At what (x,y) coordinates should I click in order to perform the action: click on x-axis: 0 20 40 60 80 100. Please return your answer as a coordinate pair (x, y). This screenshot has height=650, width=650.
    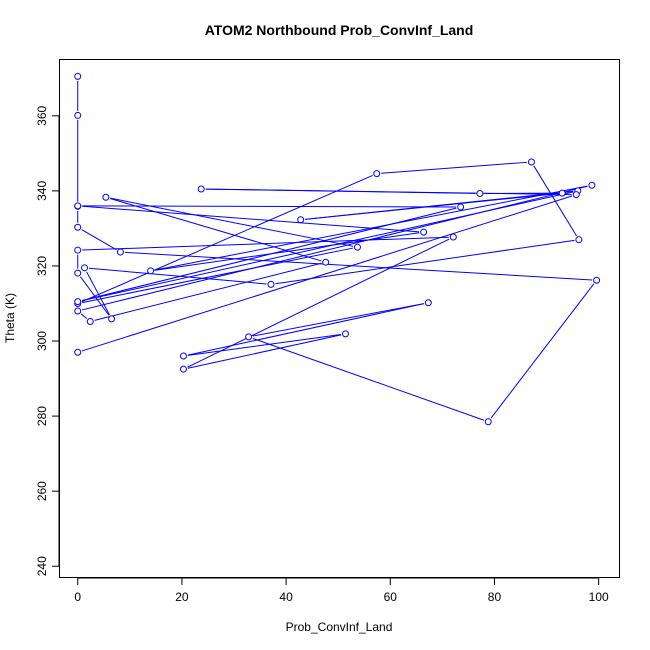
    Looking at the image, I should click on (341, 590).